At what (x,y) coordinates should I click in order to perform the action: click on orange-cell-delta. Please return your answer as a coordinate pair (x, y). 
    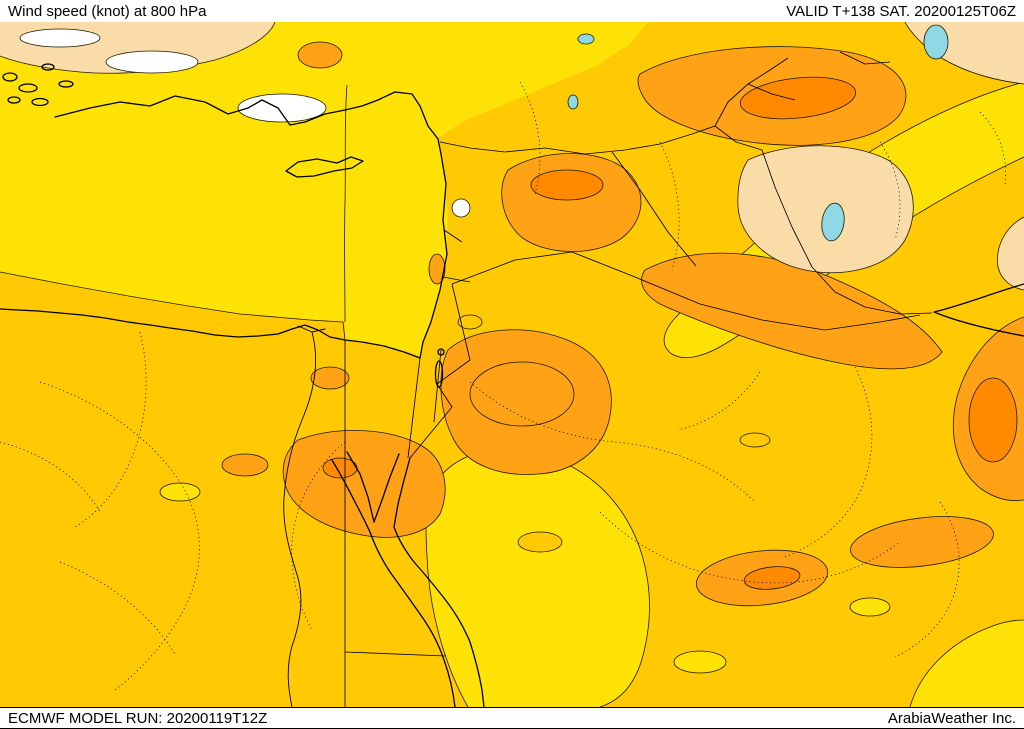
    Looking at the image, I should click on (330, 378).